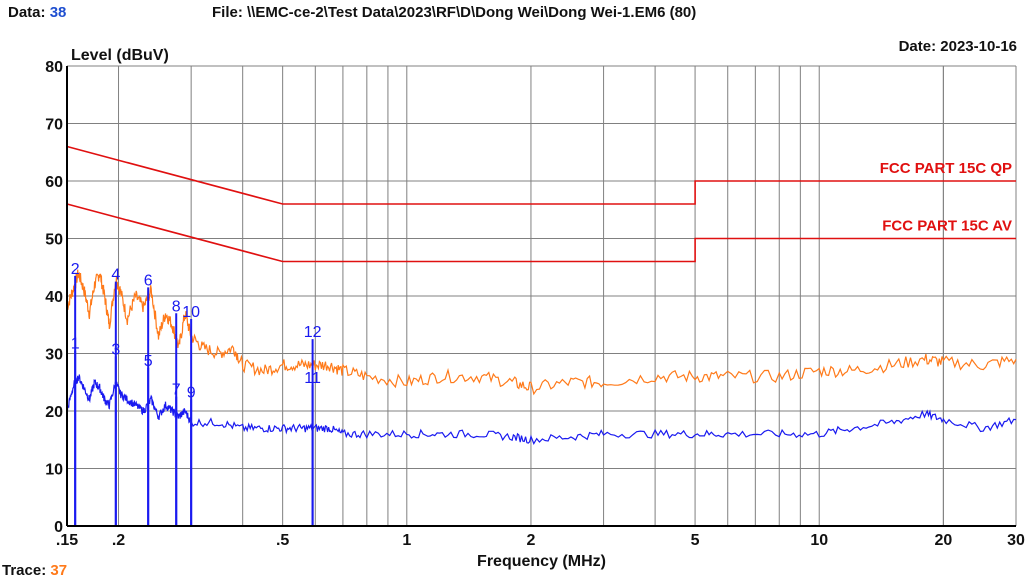  I want to click on y-tick-label: 40, so click(54, 297).